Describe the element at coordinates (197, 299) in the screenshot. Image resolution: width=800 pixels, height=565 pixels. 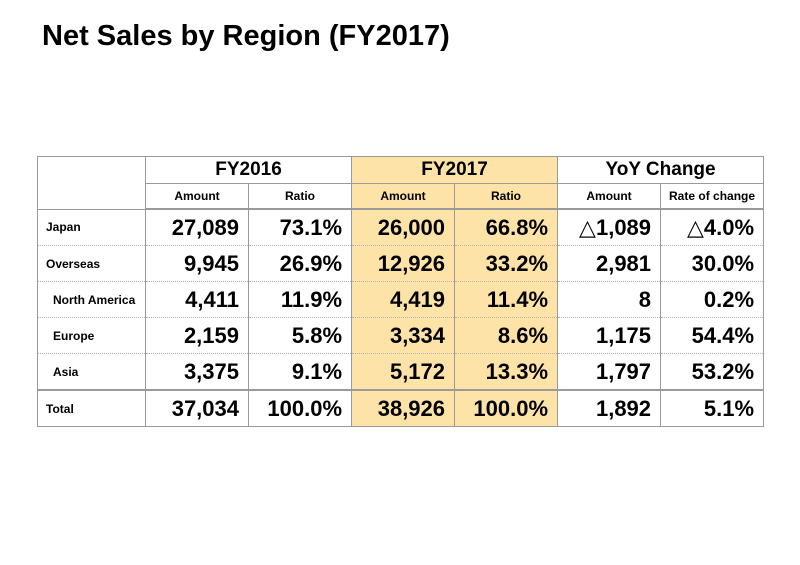
I see `table-cell: 4,411` at that location.